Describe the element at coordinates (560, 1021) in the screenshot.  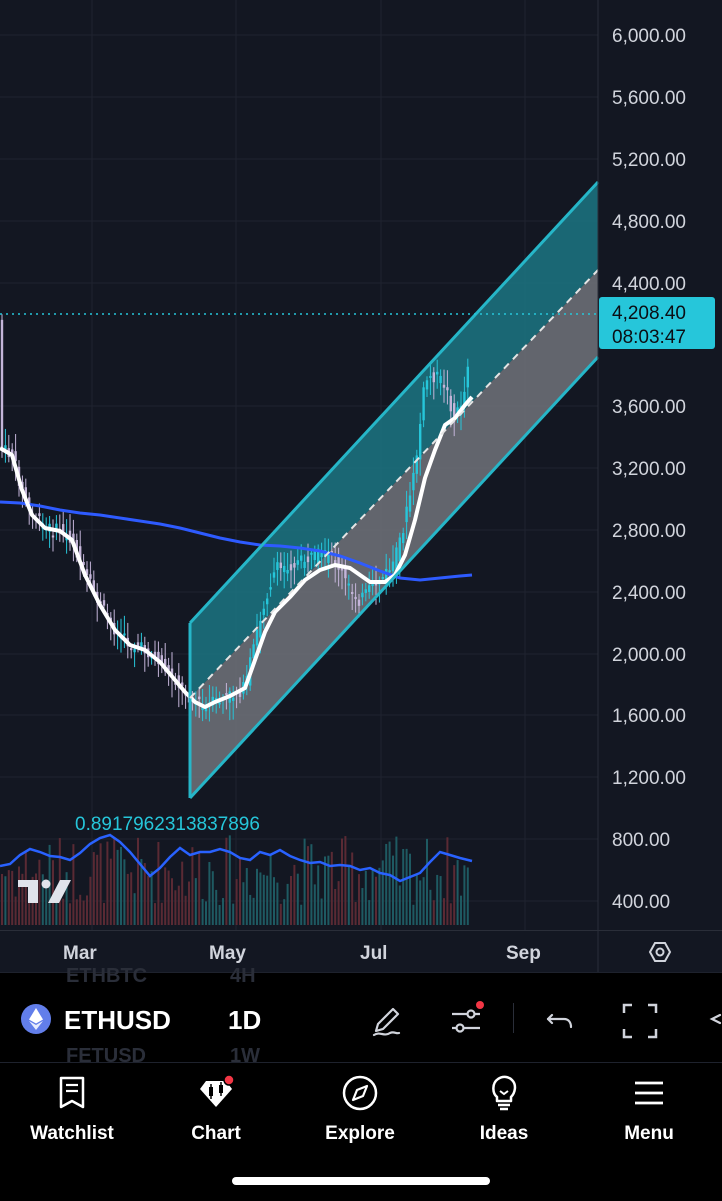
I see `undo-icon` at that location.